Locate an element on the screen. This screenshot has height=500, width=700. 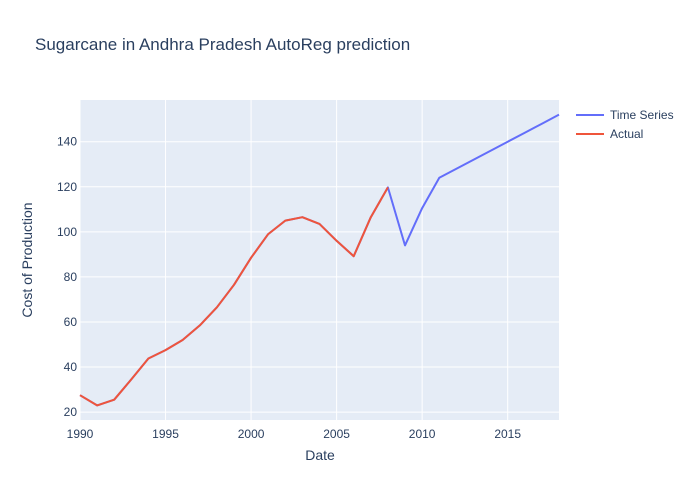
x-tick-label: 2015 is located at coordinates (507, 434).